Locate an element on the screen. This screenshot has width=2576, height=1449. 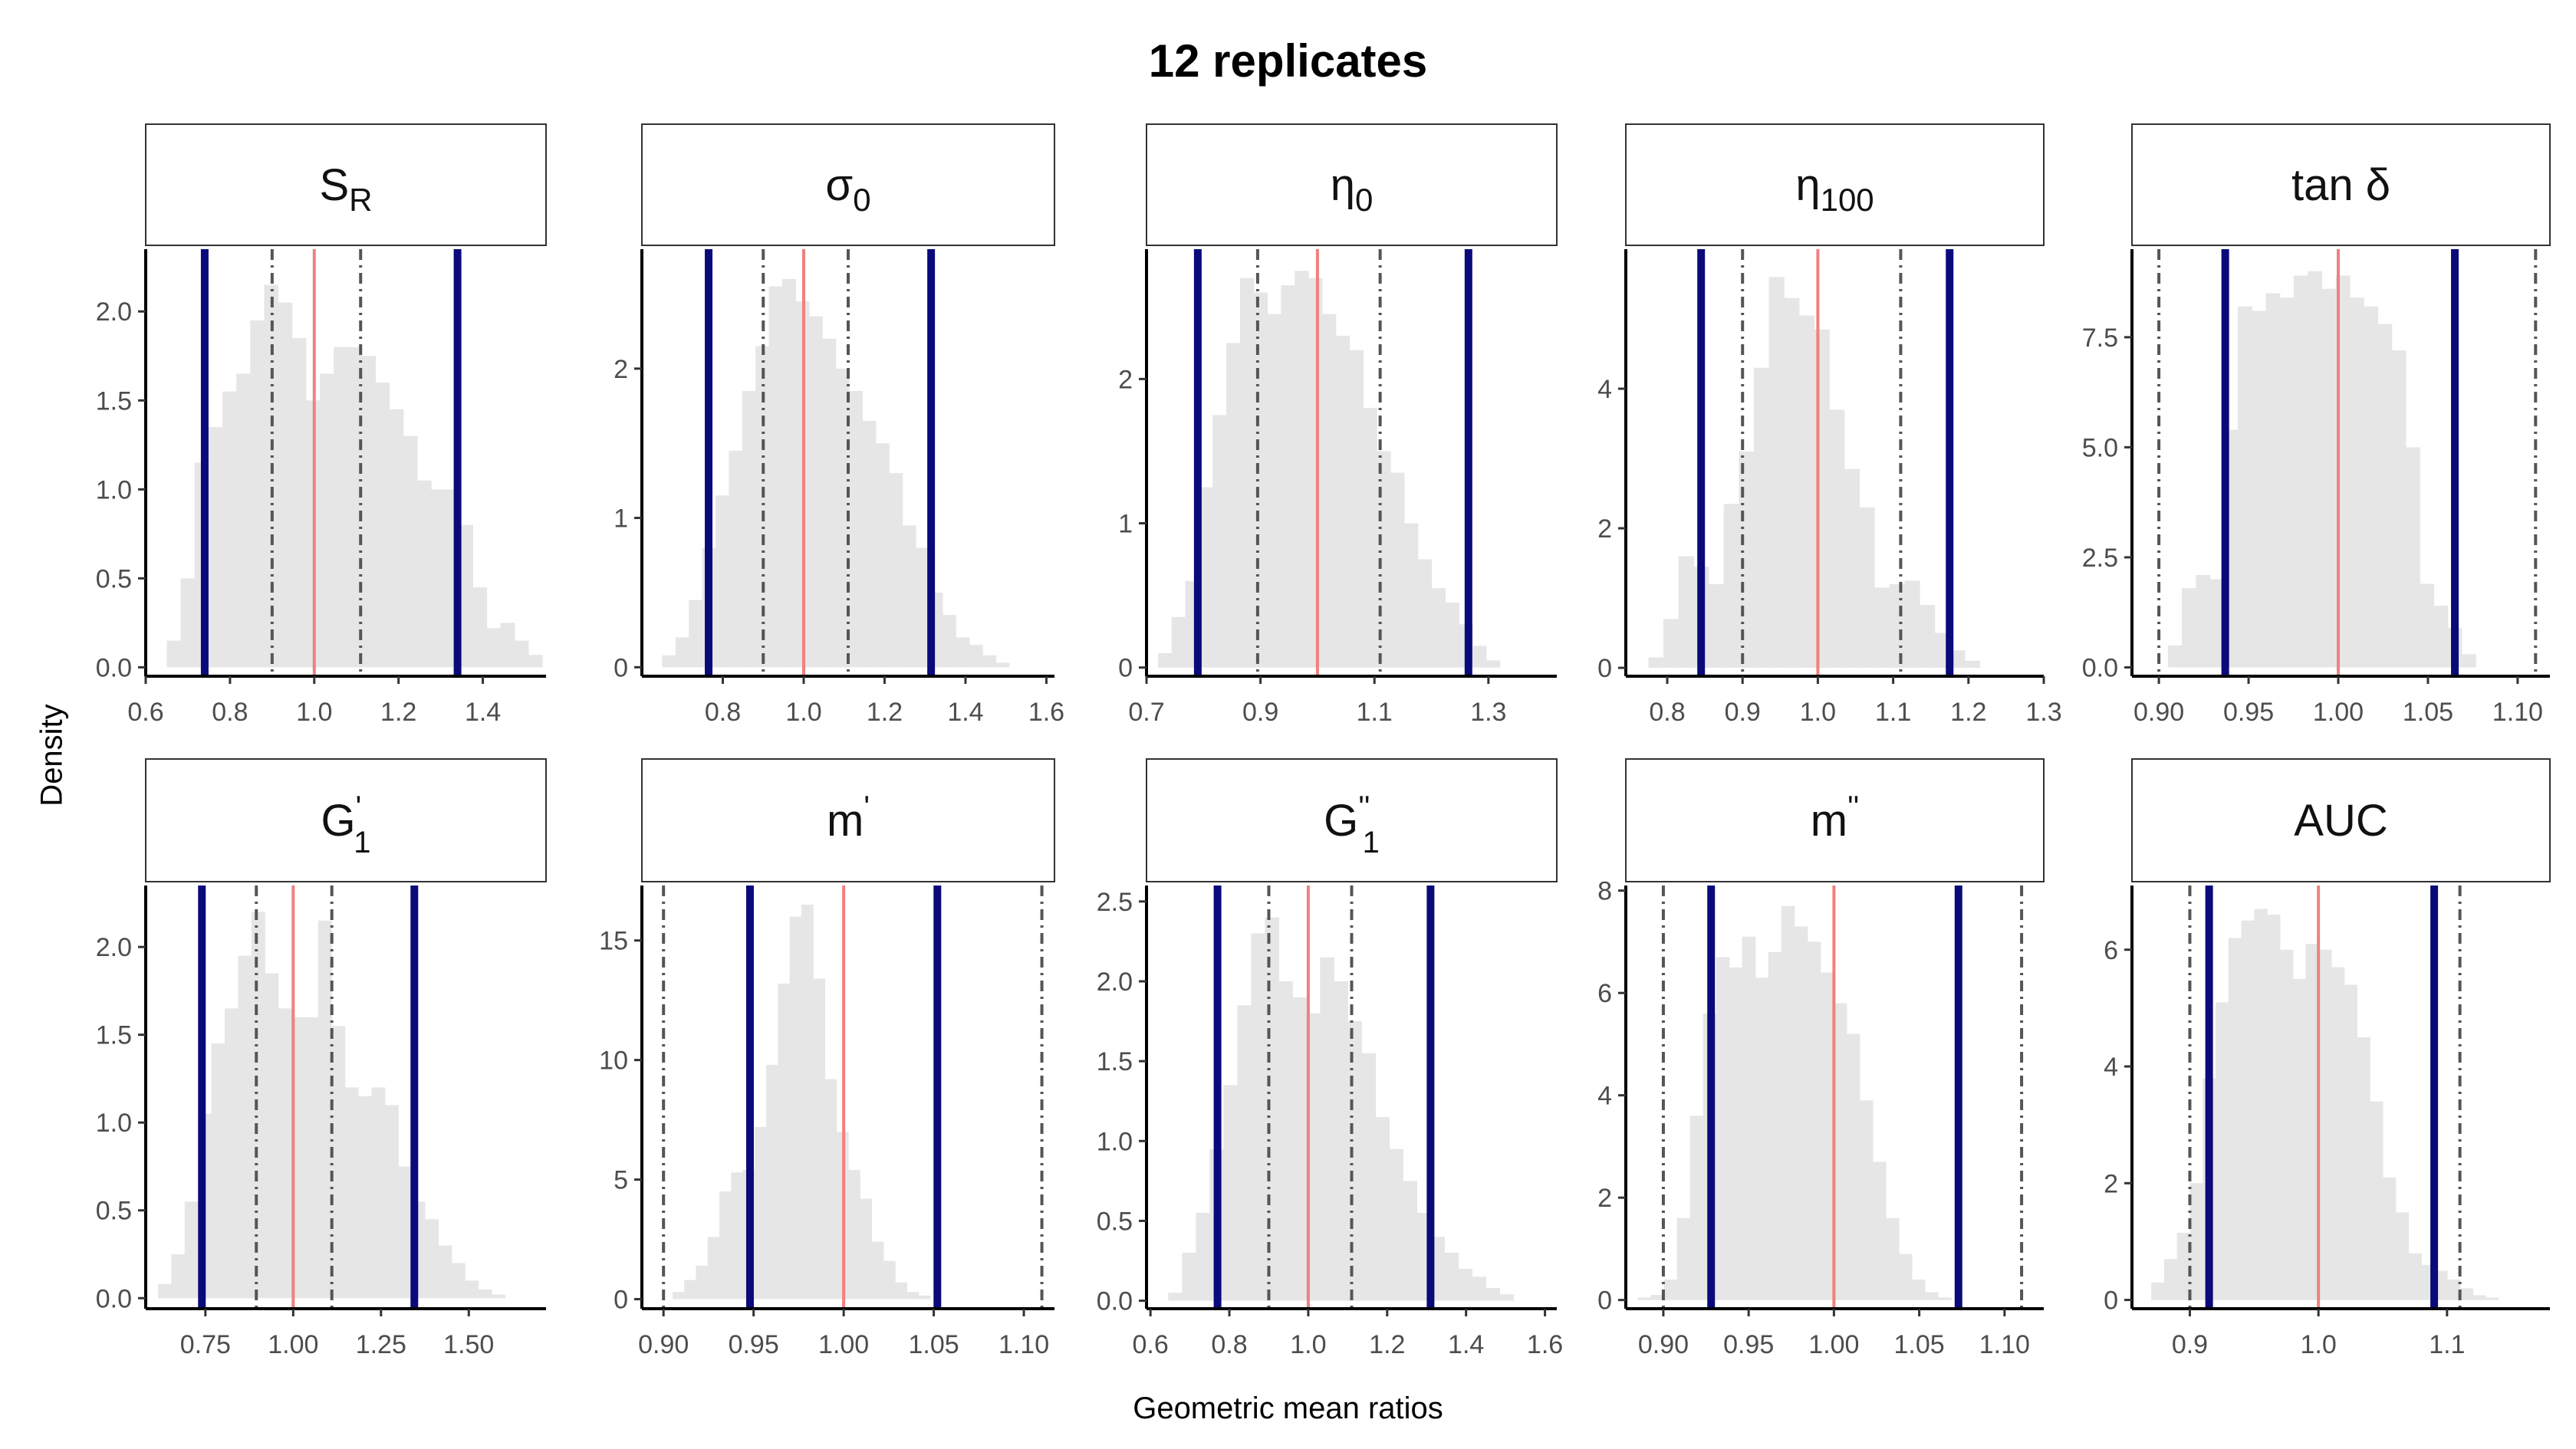
strip-label-base: η is located at coordinates (1807, 185).